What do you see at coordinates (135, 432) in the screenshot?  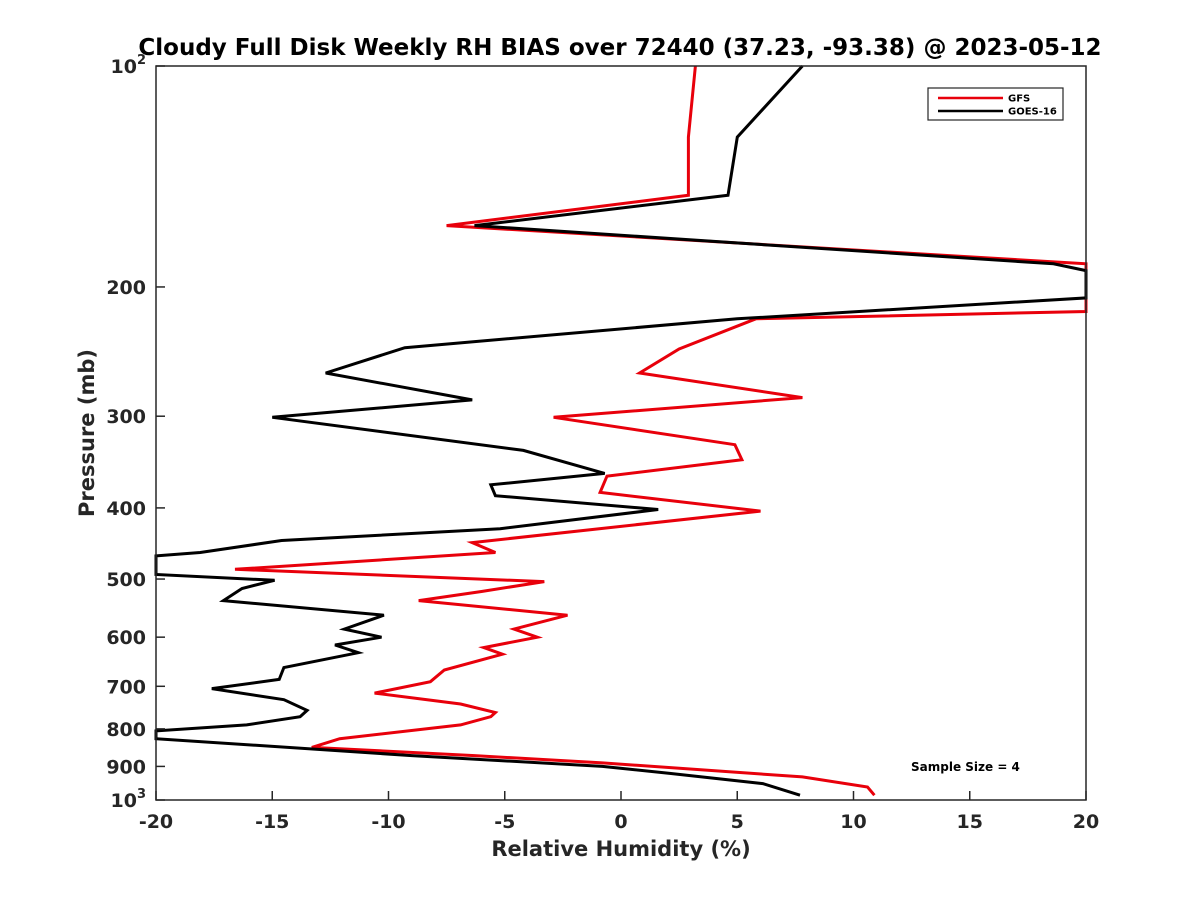 I see `y-axis: 10² 200 300 400 500 600 700 800 900 10³` at bounding box center [135, 432].